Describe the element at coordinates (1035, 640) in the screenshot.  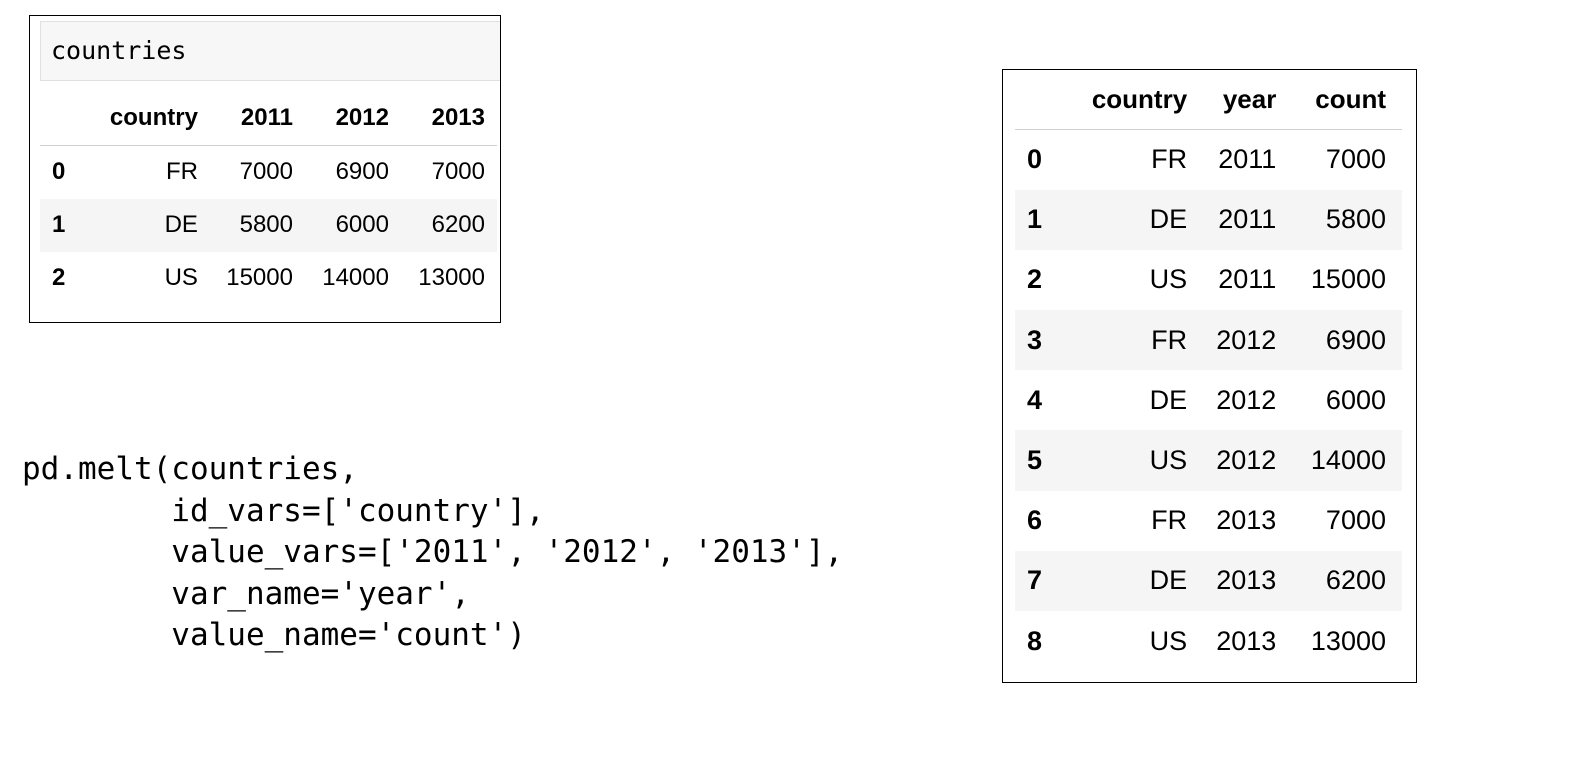
I see `row-index: 8` at that location.